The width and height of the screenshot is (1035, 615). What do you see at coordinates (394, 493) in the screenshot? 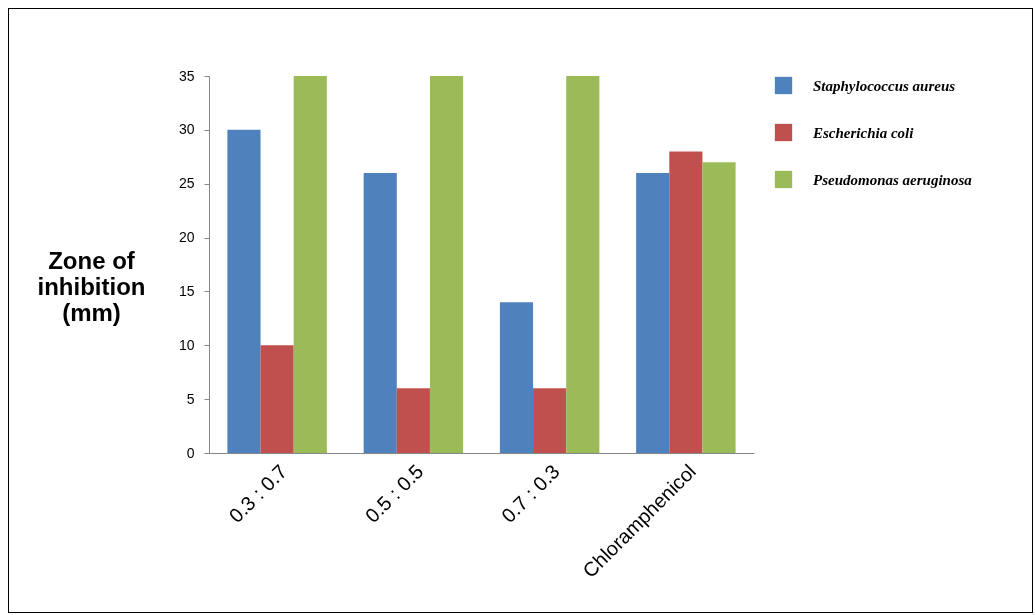
I see `x-tick-label: 0.5` at bounding box center [394, 493].